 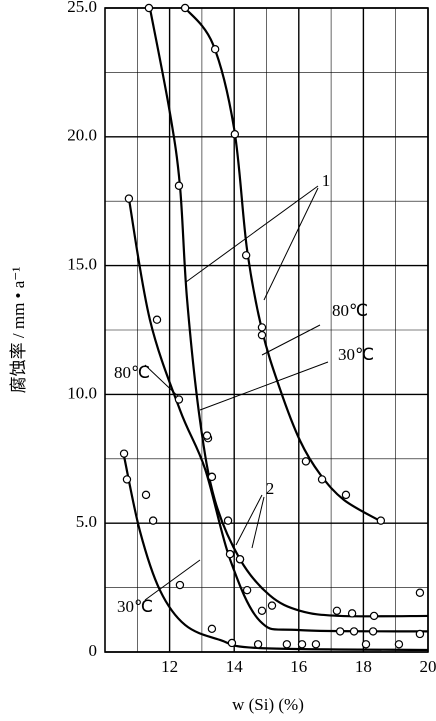 I want to click on annotation: 1, so click(x=326, y=180).